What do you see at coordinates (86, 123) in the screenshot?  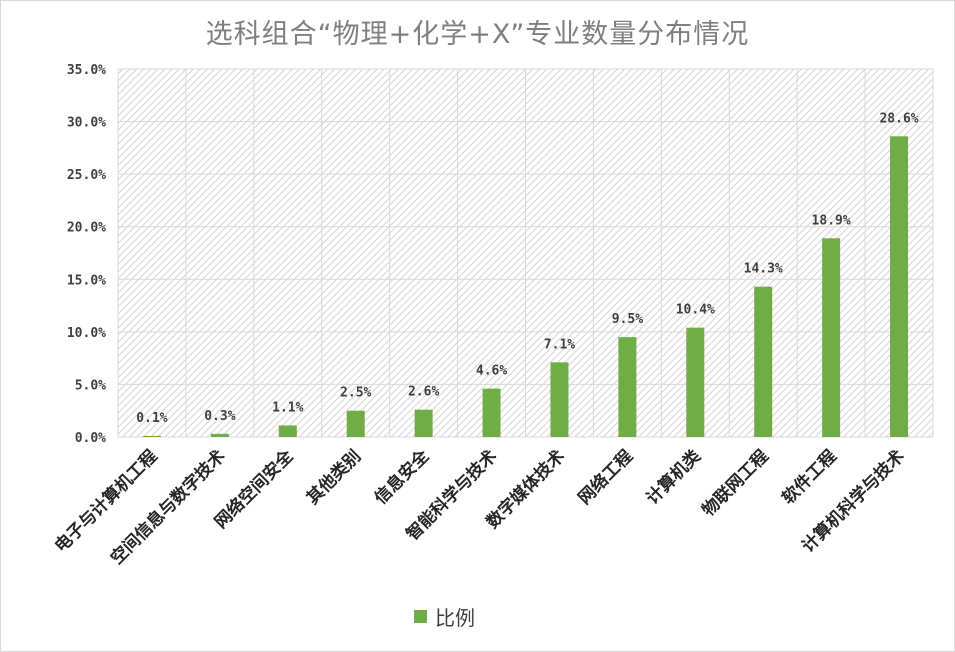 I see `y-tick-label: 30.0%` at bounding box center [86, 123].